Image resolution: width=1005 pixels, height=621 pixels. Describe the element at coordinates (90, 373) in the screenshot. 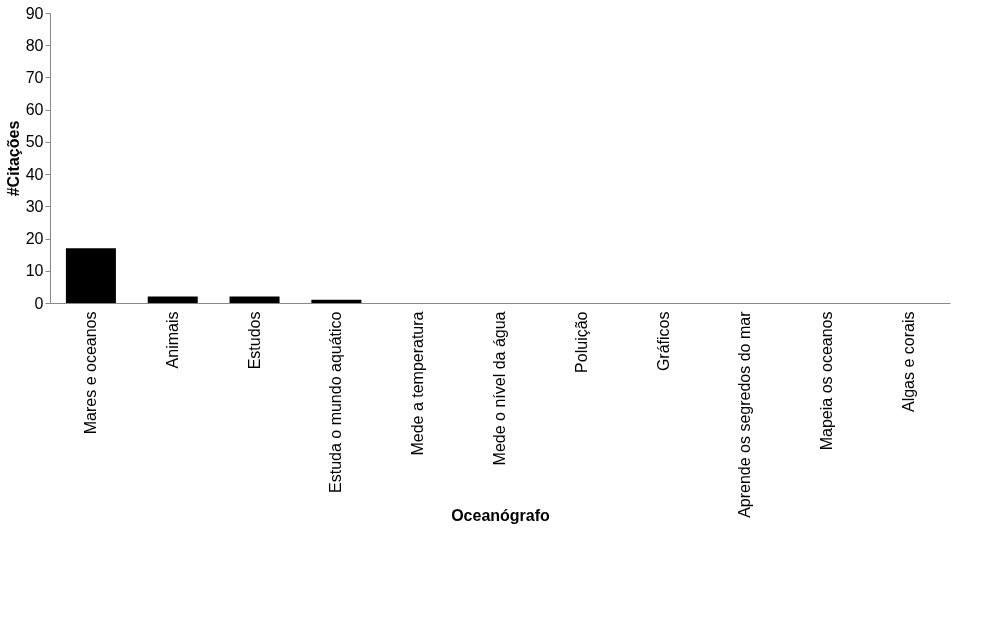

I see `x-tick-label: Mares e oceanos` at that location.